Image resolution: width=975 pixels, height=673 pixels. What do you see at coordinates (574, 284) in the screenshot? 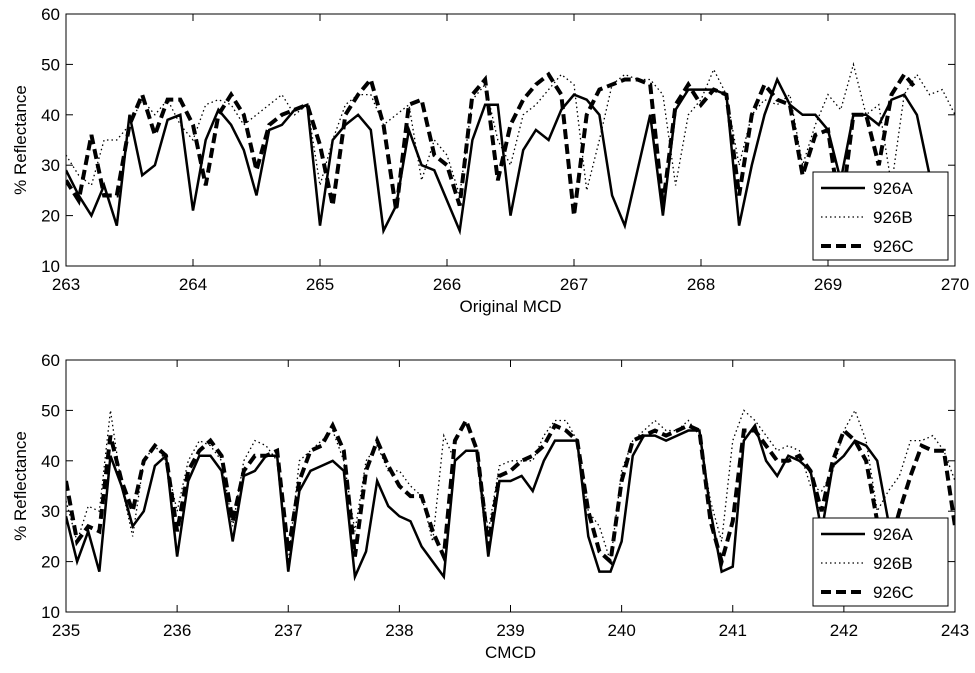
I see `x-tick-label: 267` at bounding box center [574, 284].